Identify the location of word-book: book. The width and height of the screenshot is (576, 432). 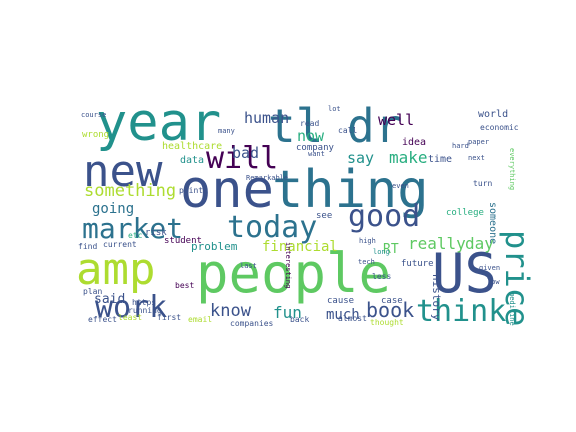
(390, 310).